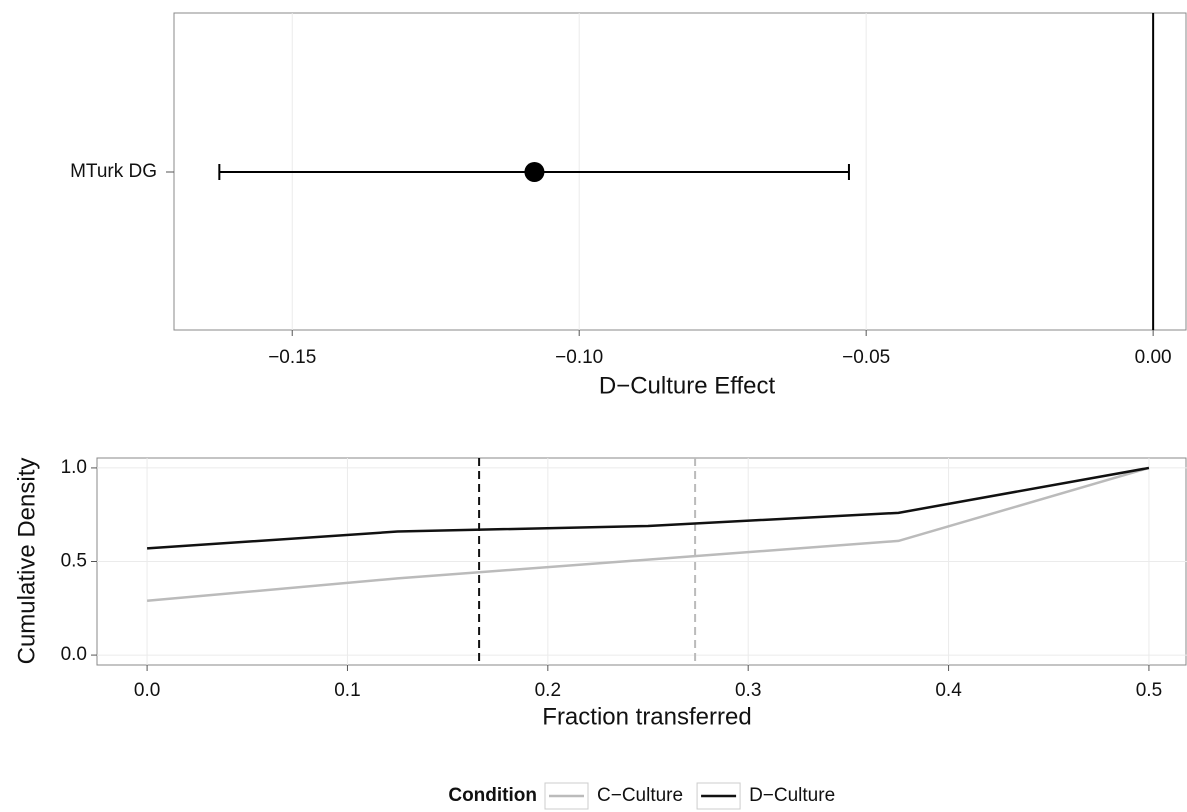 The image size is (1187, 812). Describe the element at coordinates (646, 716) in the screenshot. I see `x-axis-title: Fraction transferred` at that location.